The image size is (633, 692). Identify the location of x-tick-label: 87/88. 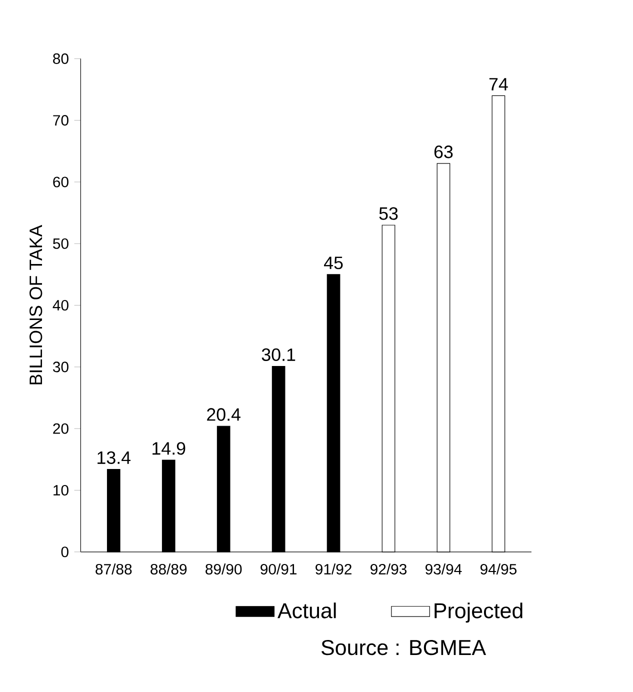
(114, 569).